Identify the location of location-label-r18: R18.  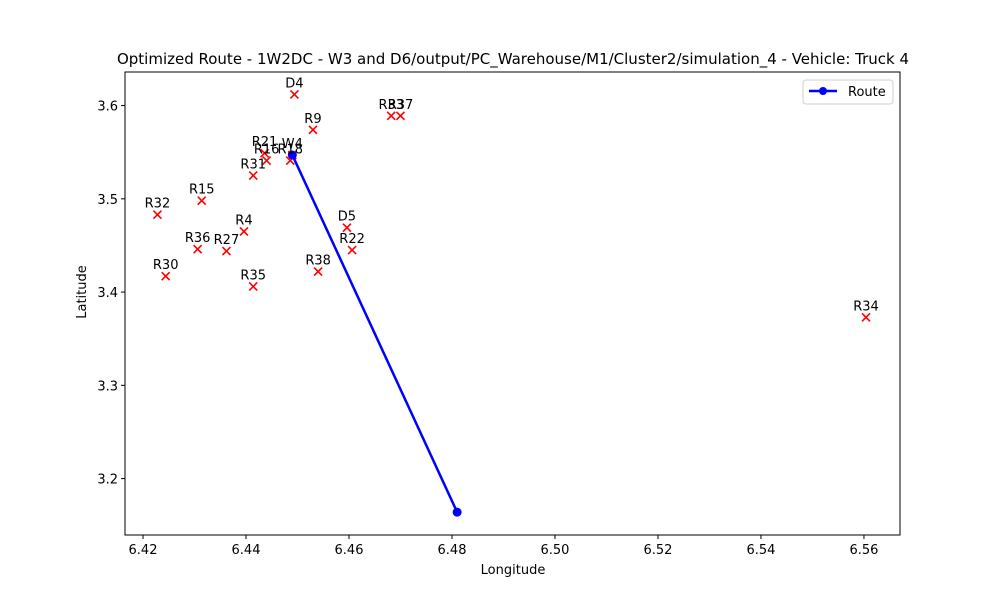
(291, 150).